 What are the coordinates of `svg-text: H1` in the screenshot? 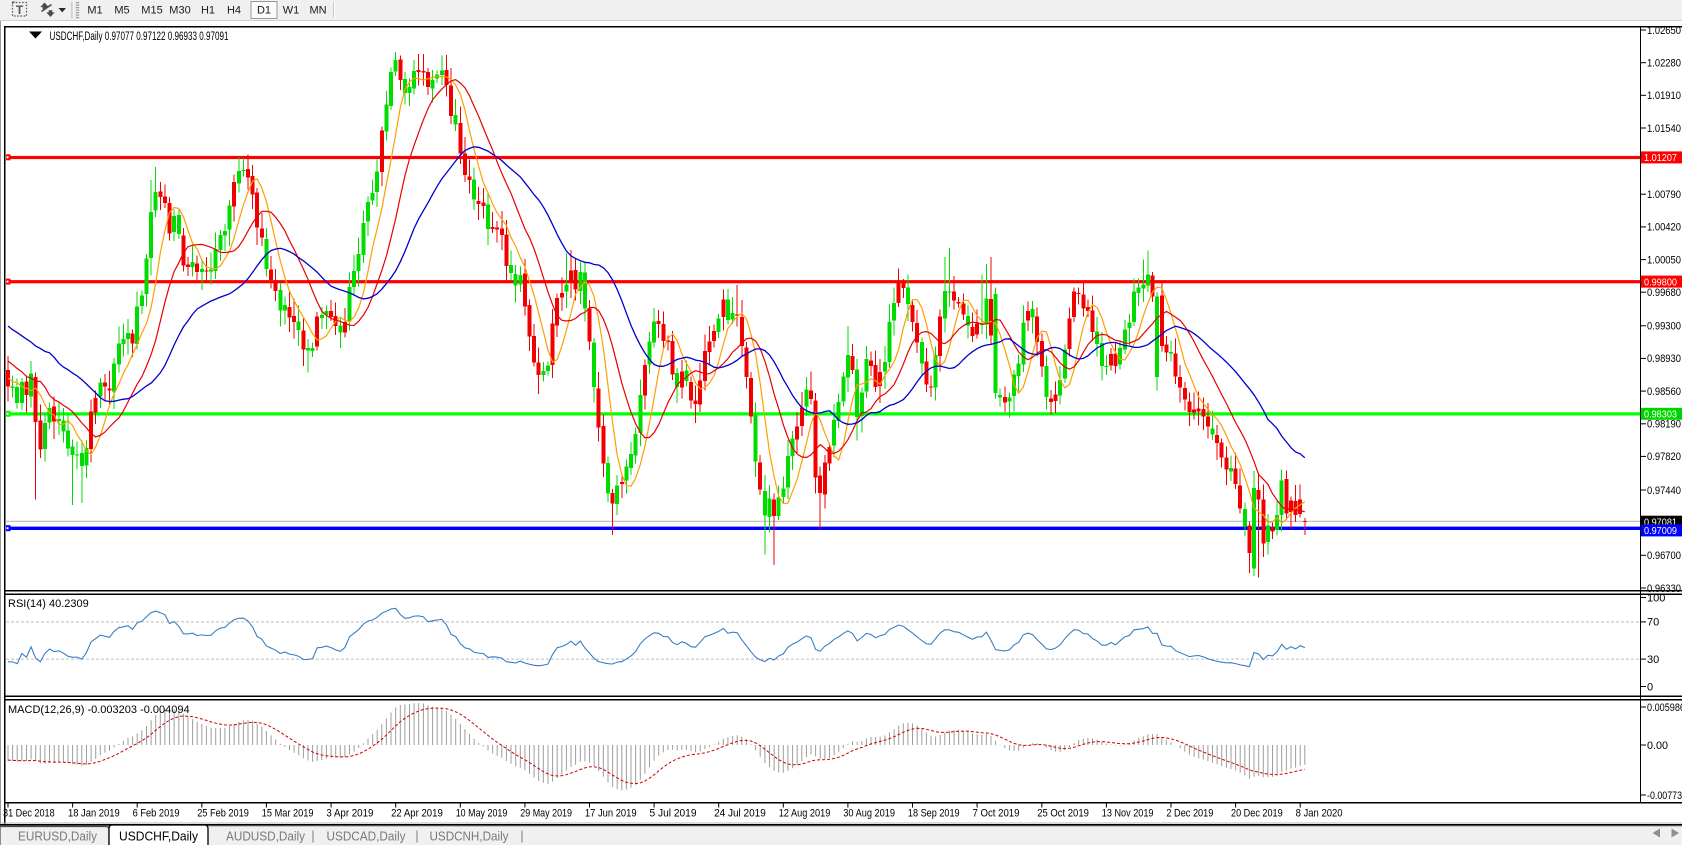 It's located at (208, 11).